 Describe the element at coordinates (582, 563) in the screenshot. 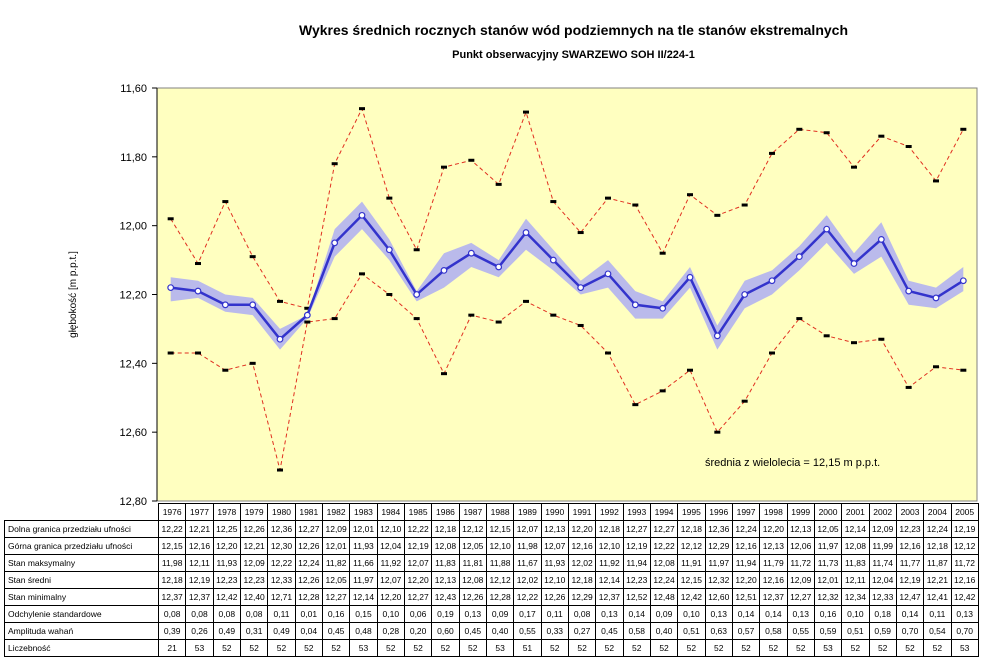

I see `table-cell: 12,02` at that location.